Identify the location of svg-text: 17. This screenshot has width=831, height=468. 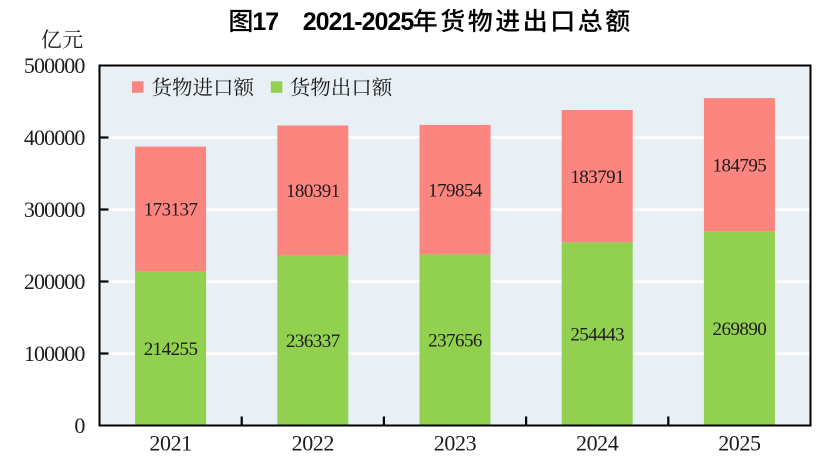
(265, 22).